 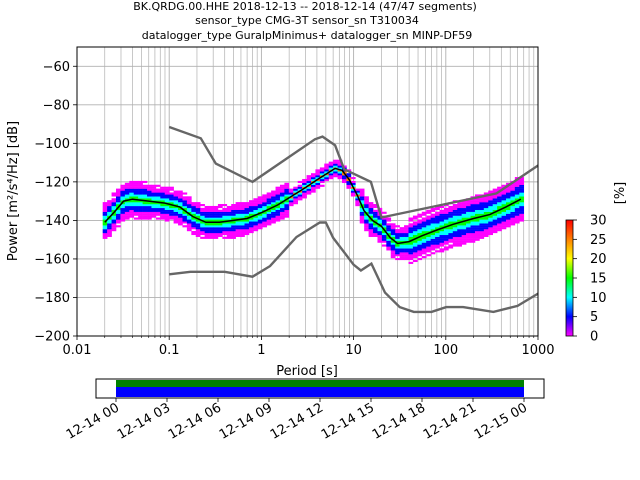 What do you see at coordinates (307, 371) in the screenshot?
I see `x-axis-label: Period [s]` at bounding box center [307, 371].